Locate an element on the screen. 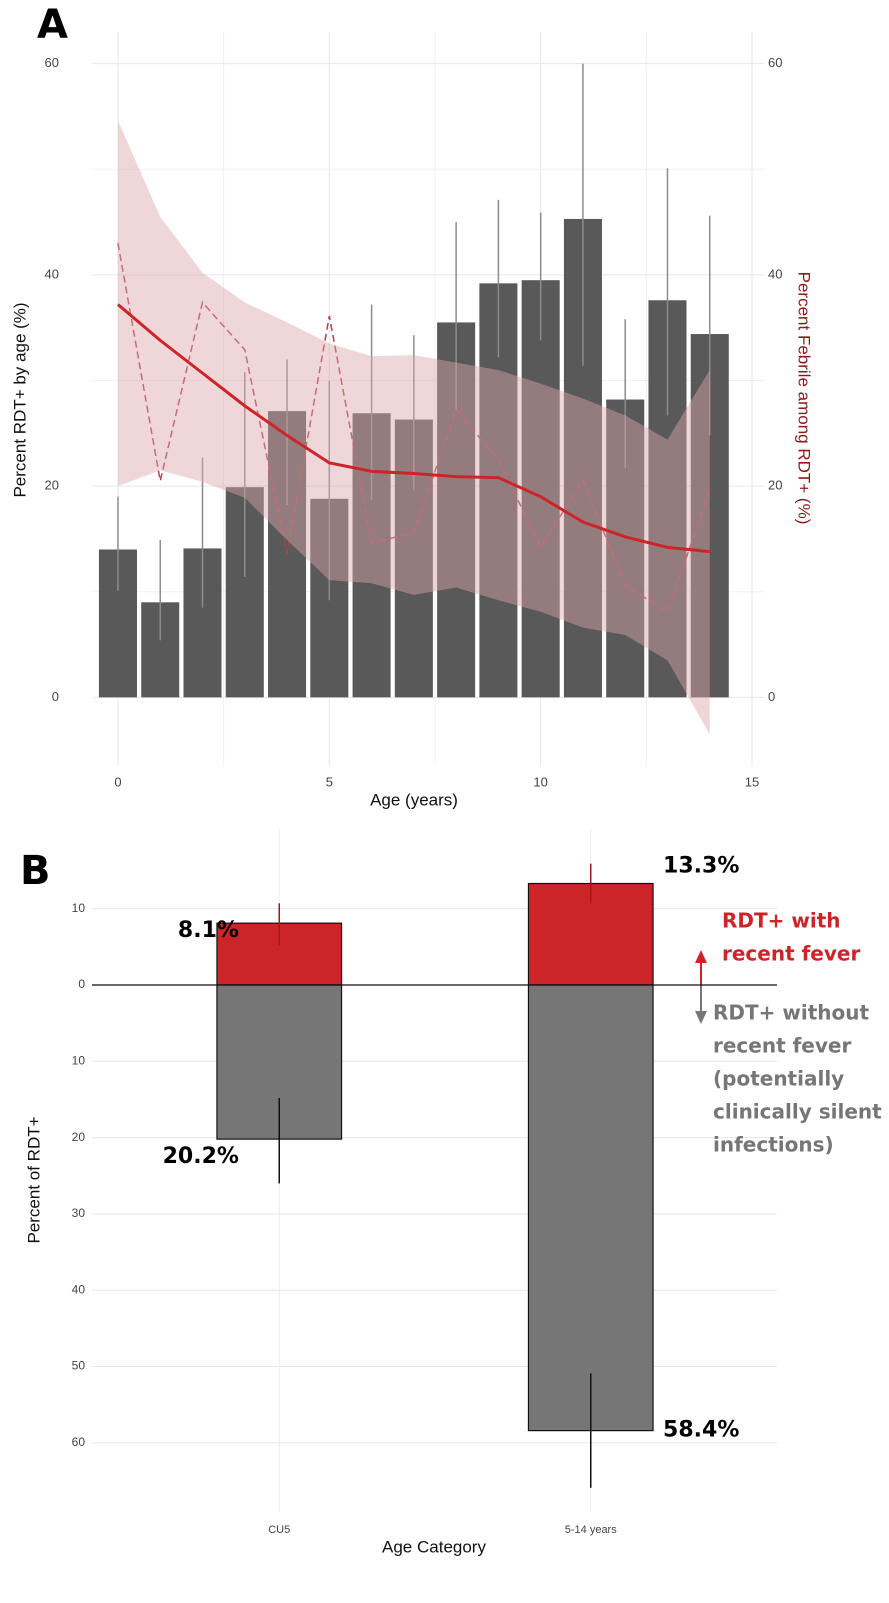 The width and height of the screenshot is (889, 1603). x-tick-label: 5 is located at coordinates (329, 781).